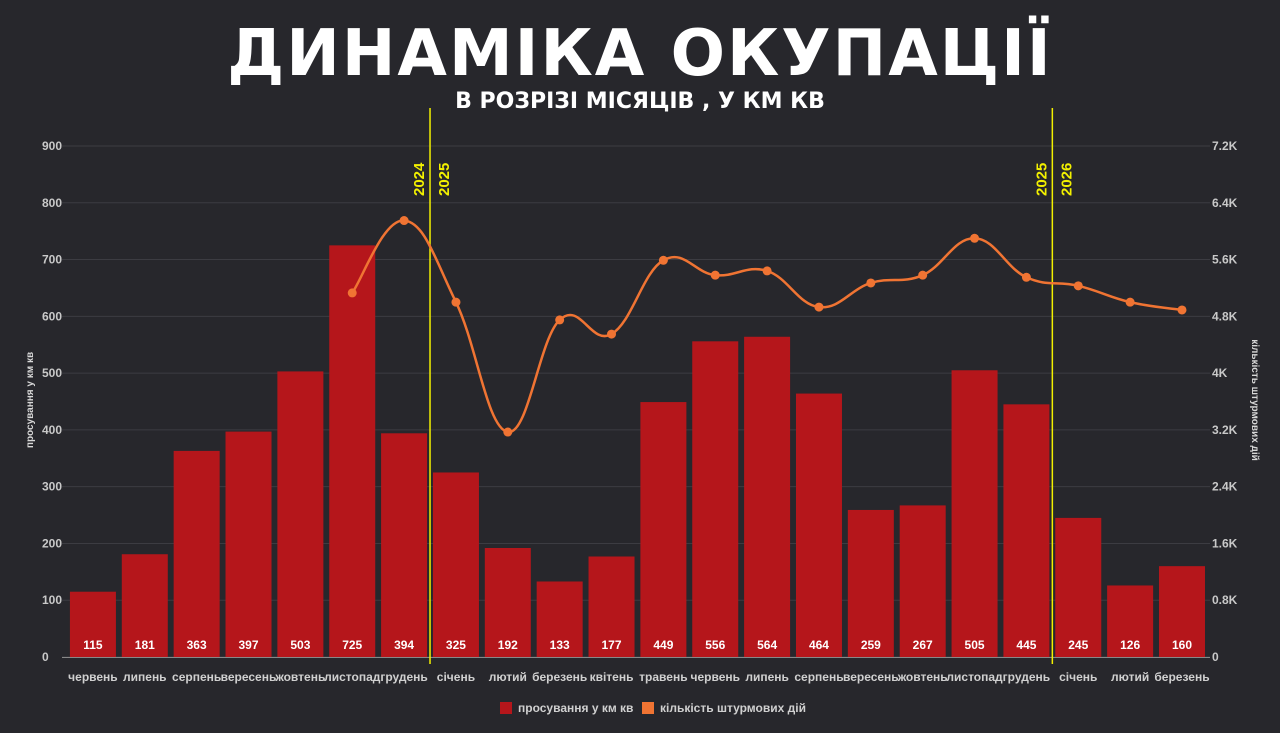 This screenshot has width=1280, height=733. What do you see at coordinates (1078, 645) in the screenshot?
I see `bar-value-label: 245` at bounding box center [1078, 645].